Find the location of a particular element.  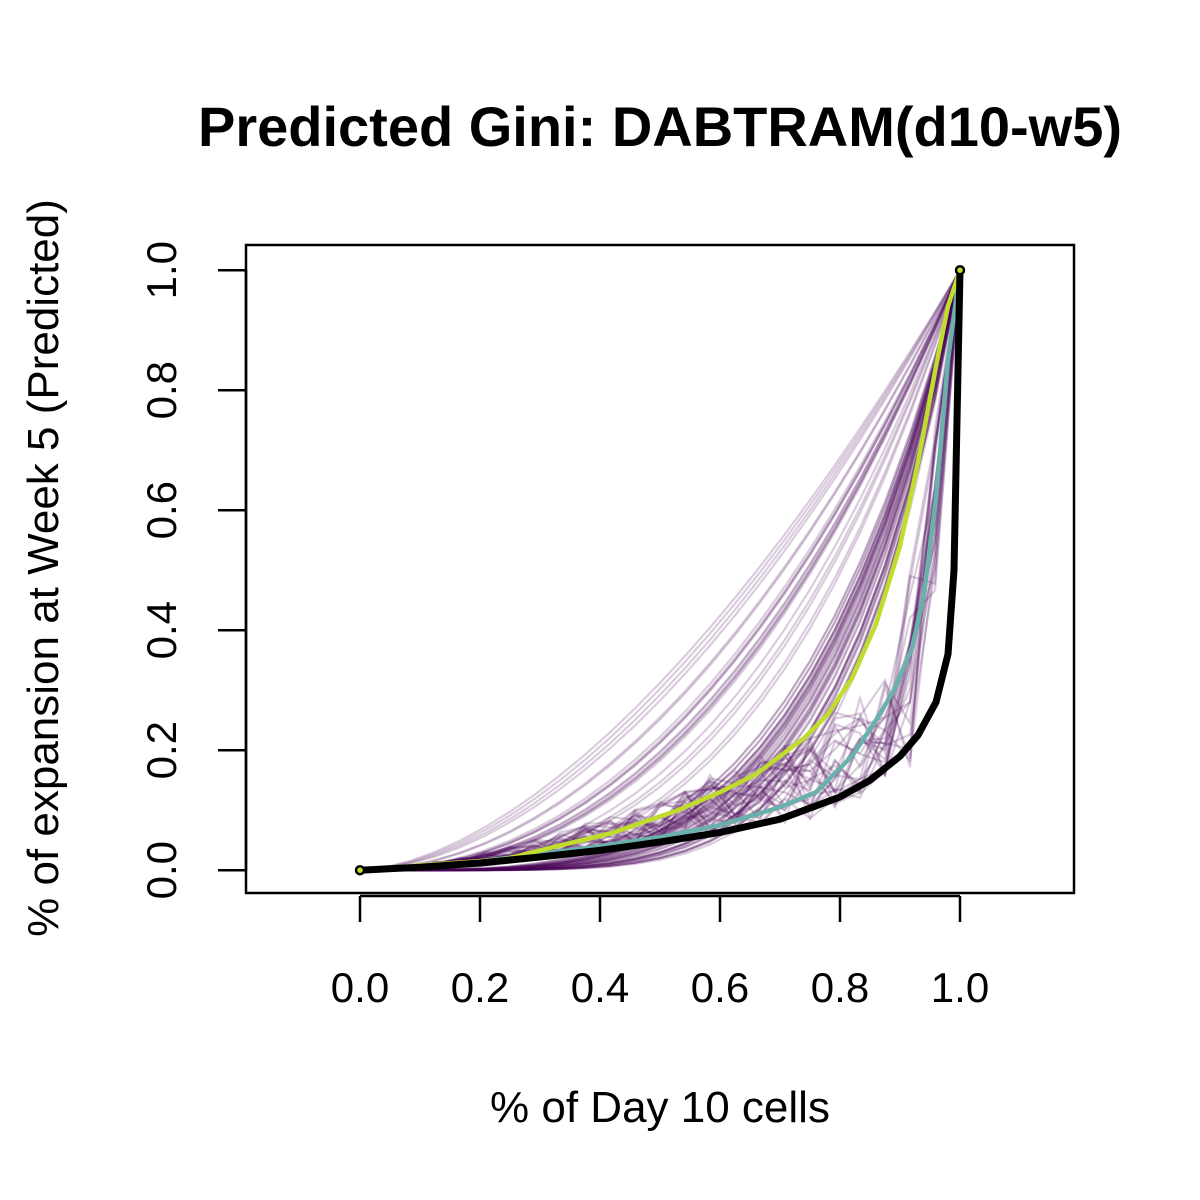

y-tick-label: 0.8 is located at coordinates (161, 390).